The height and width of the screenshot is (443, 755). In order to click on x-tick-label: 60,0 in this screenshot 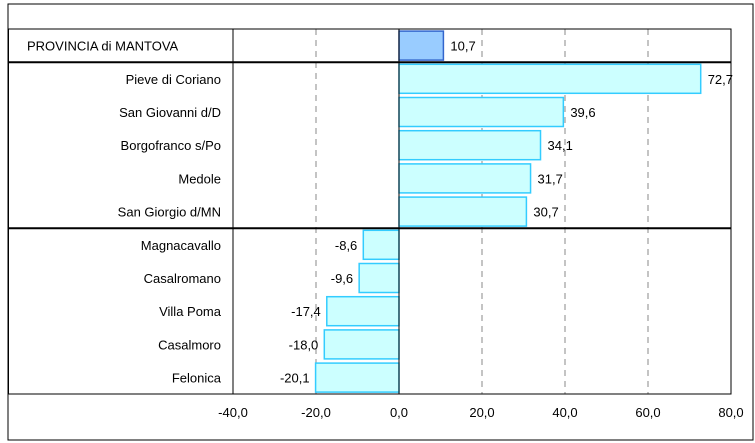, I will do `click(647, 412)`.